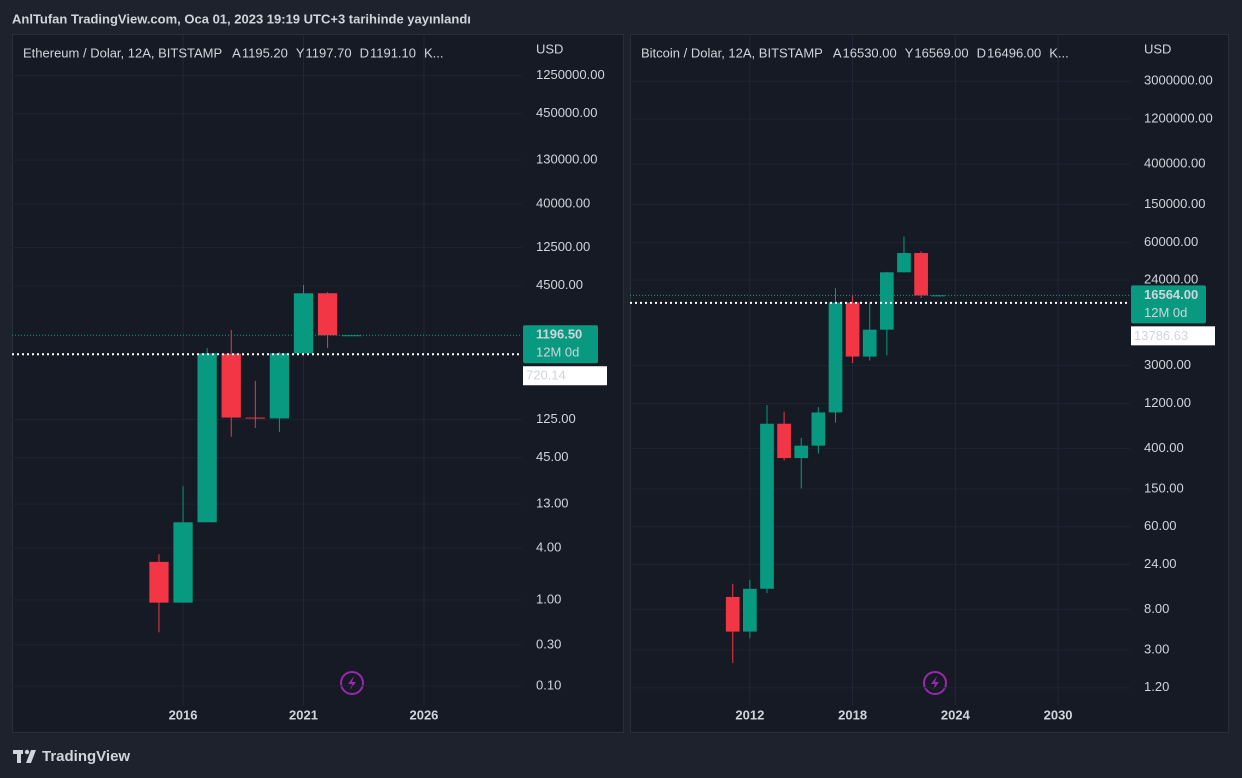 The height and width of the screenshot is (778, 1242). Describe the element at coordinates (1171, 241) in the screenshot. I see `y-tick-label: 60000.00` at that location.